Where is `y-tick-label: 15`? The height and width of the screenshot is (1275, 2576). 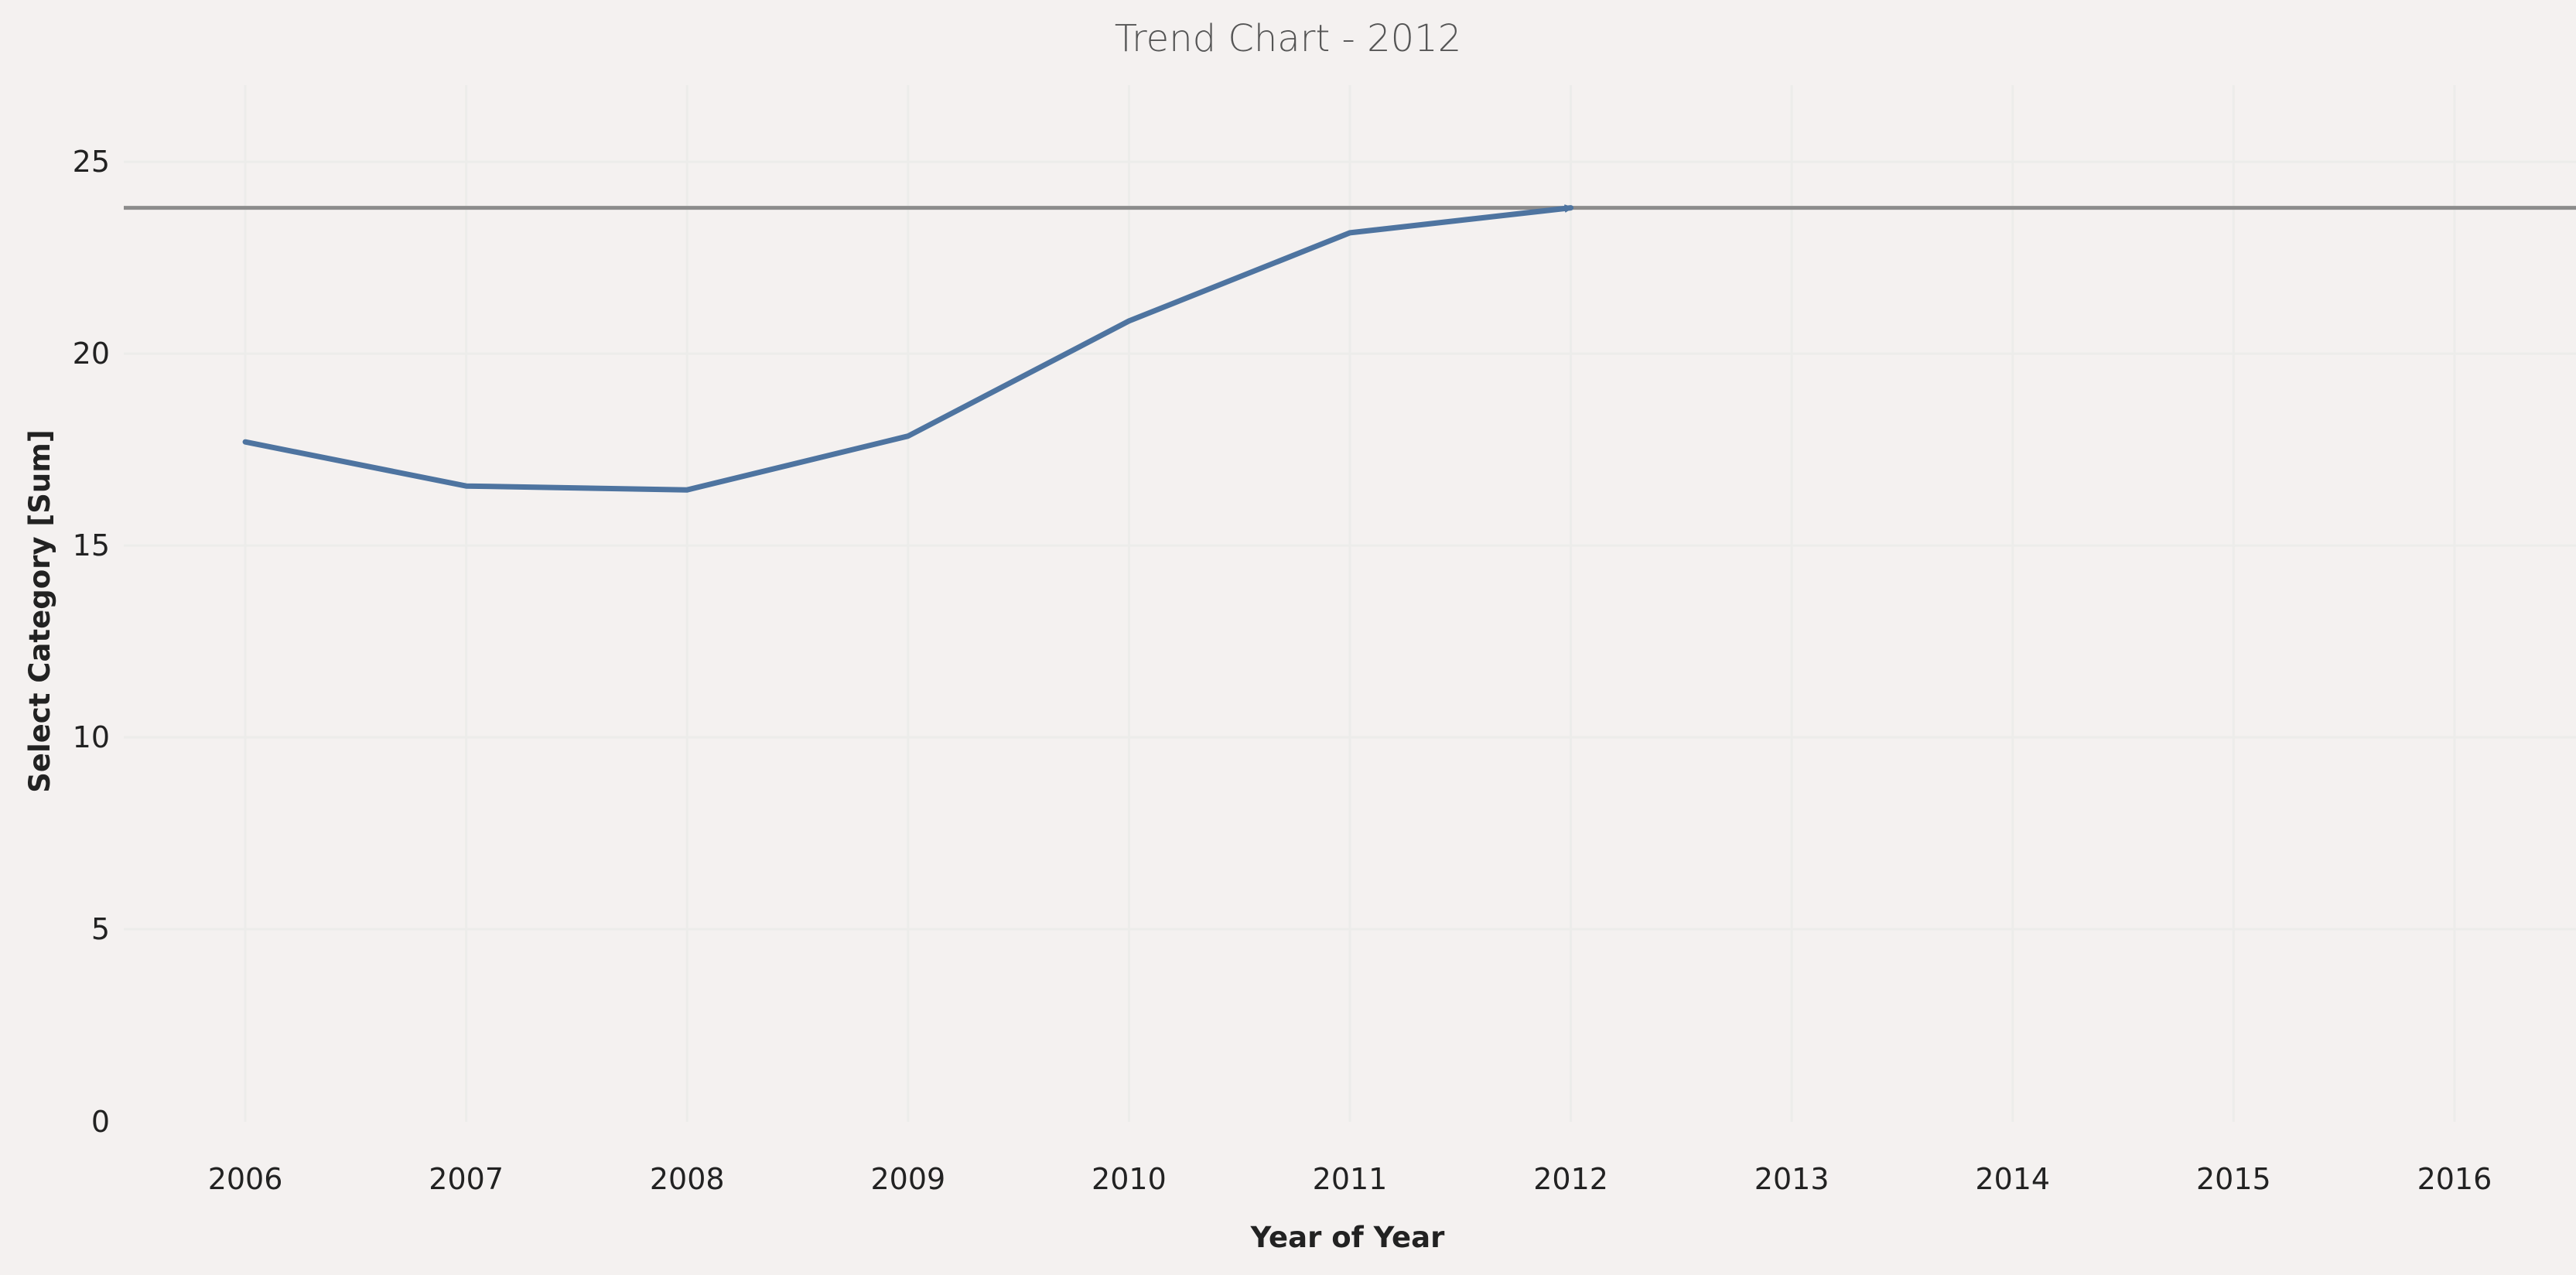 y-tick-label: 15 is located at coordinates (91, 545).